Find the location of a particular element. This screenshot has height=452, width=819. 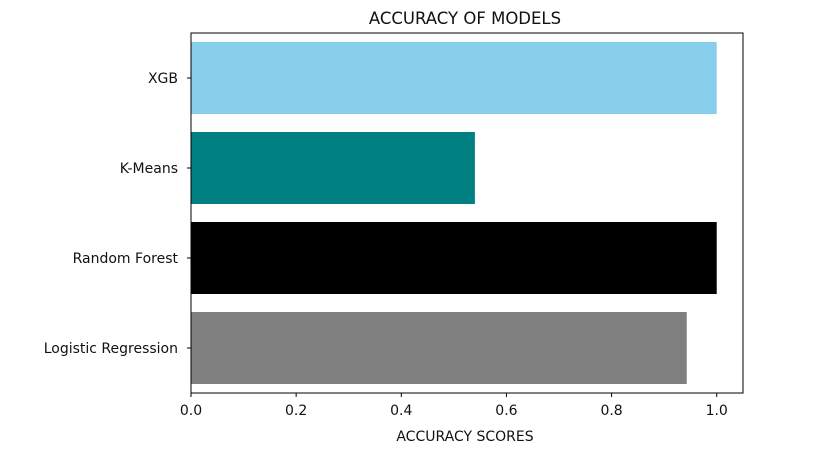

x-tick-label-0: 0.0 is located at coordinates (191, 411).